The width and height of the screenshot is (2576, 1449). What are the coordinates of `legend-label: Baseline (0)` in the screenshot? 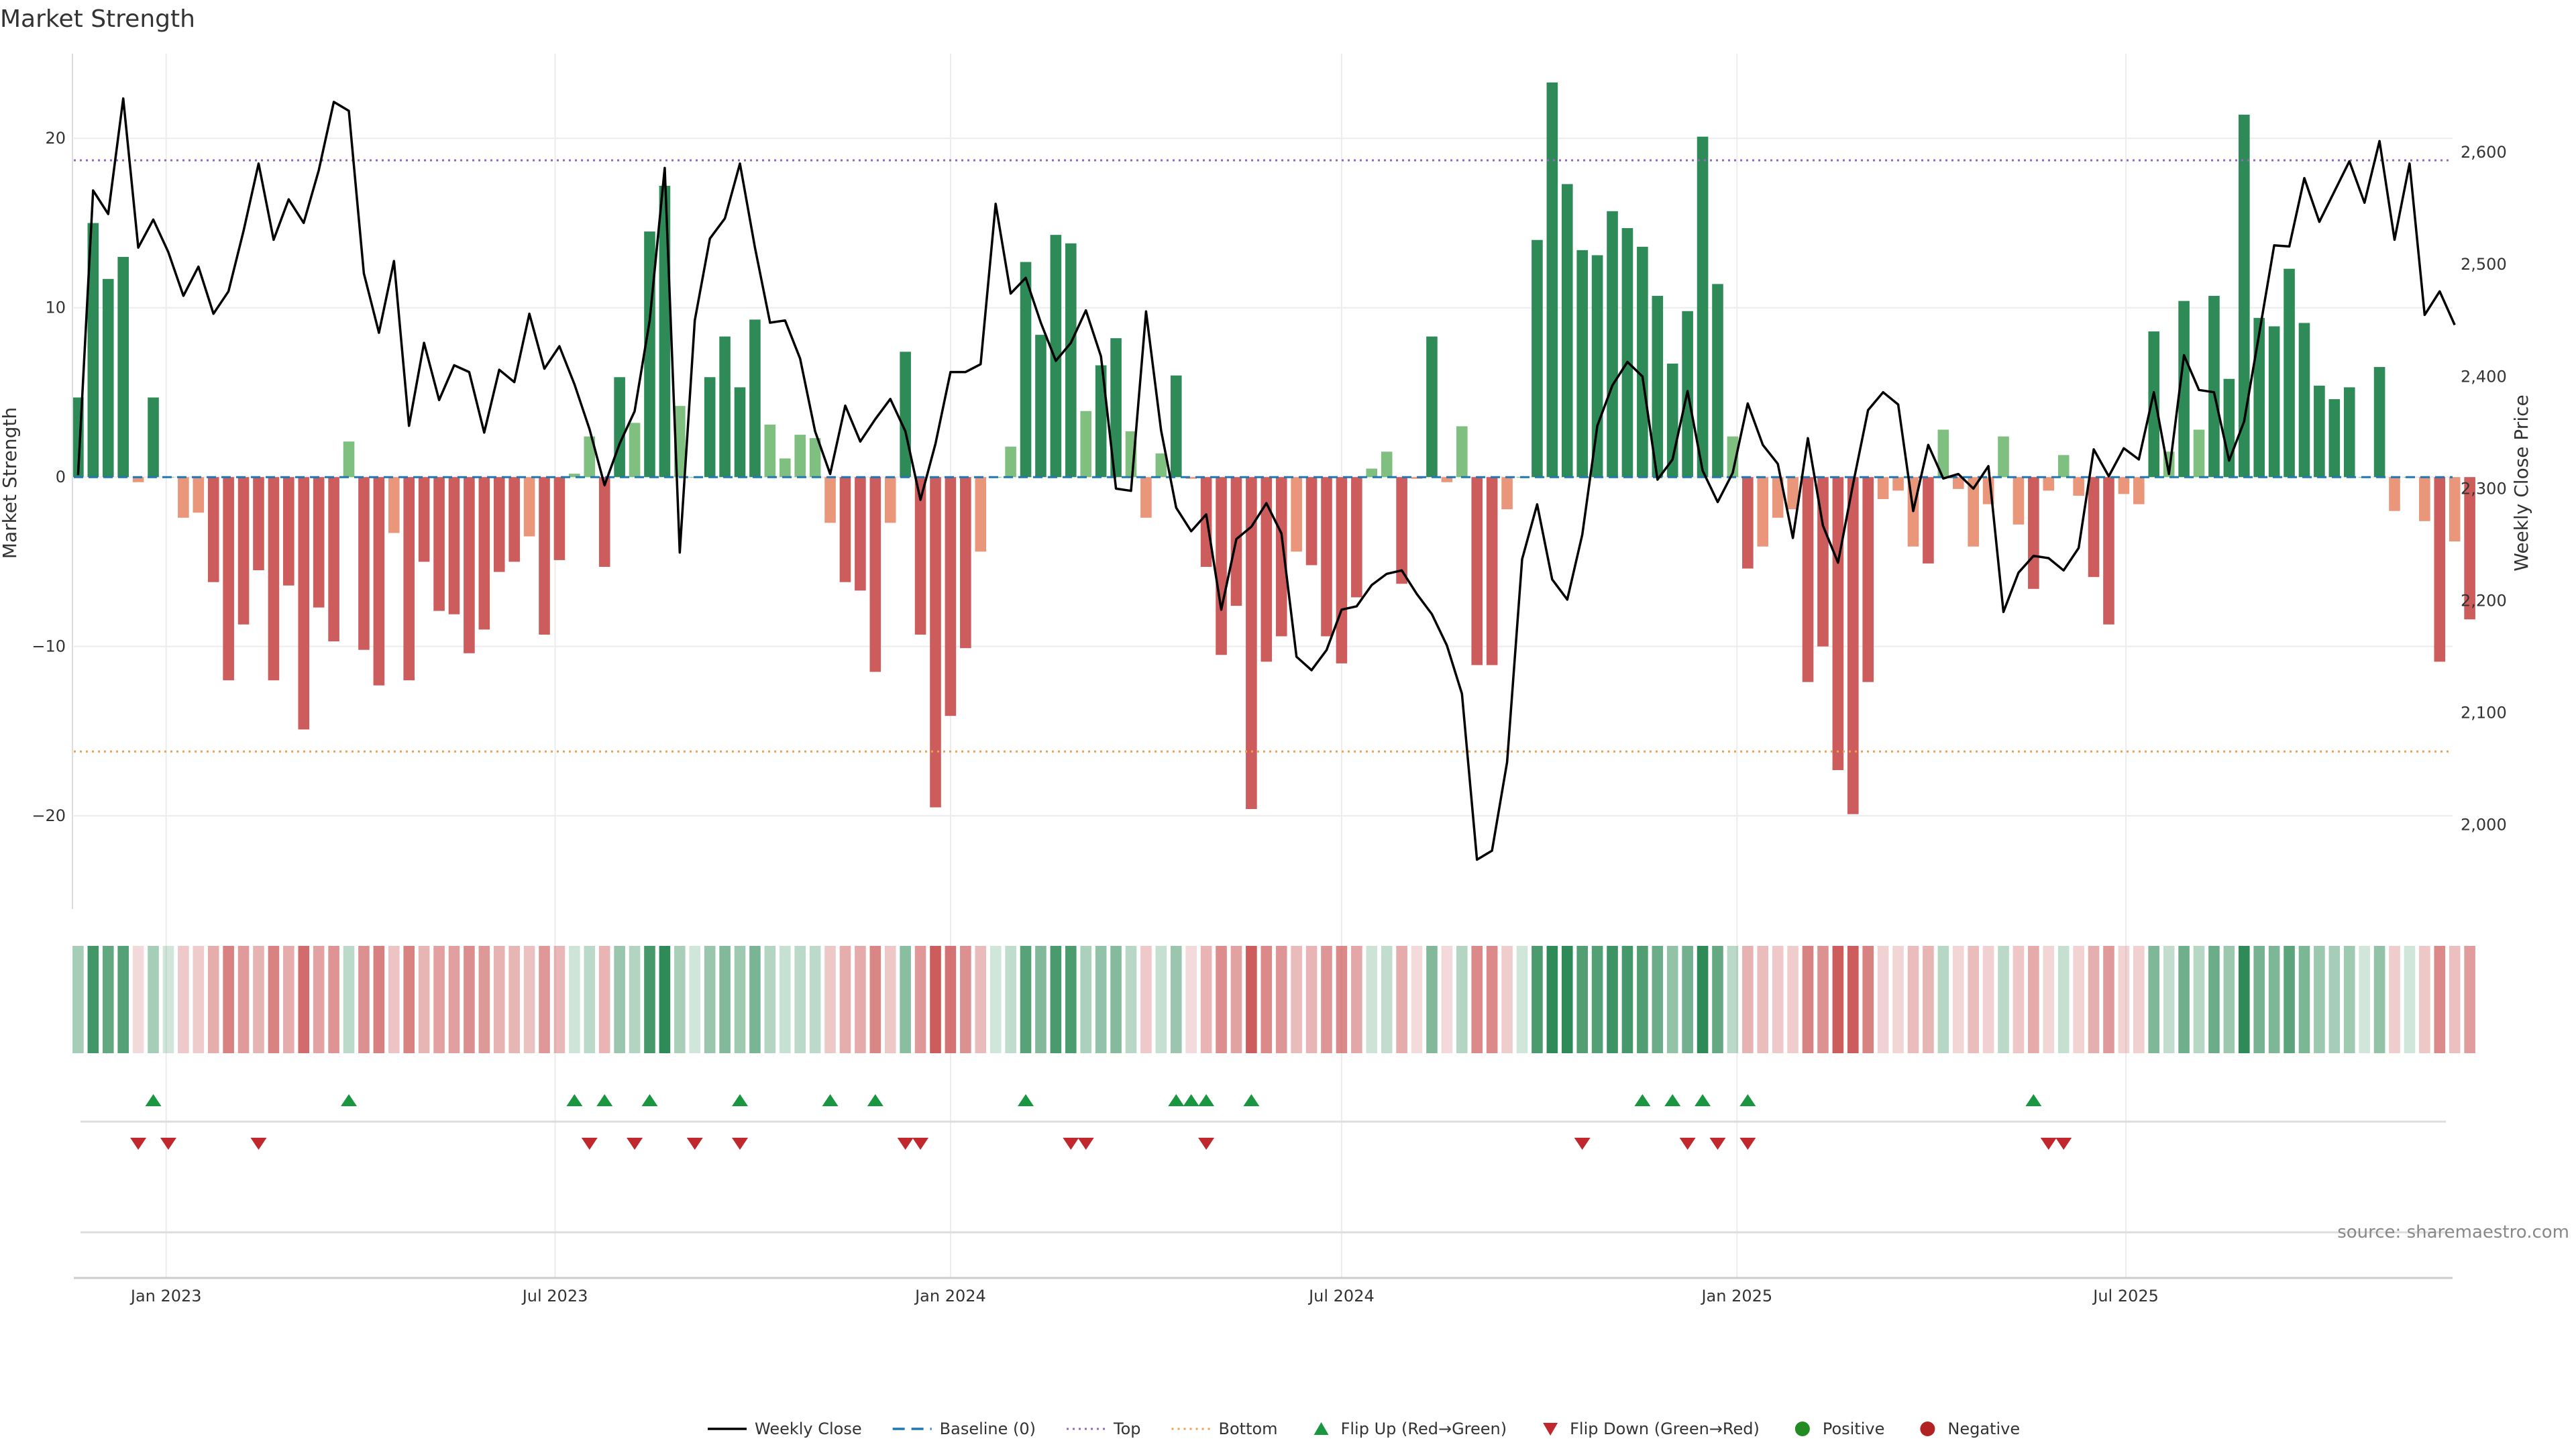 It's located at (988, 1428).